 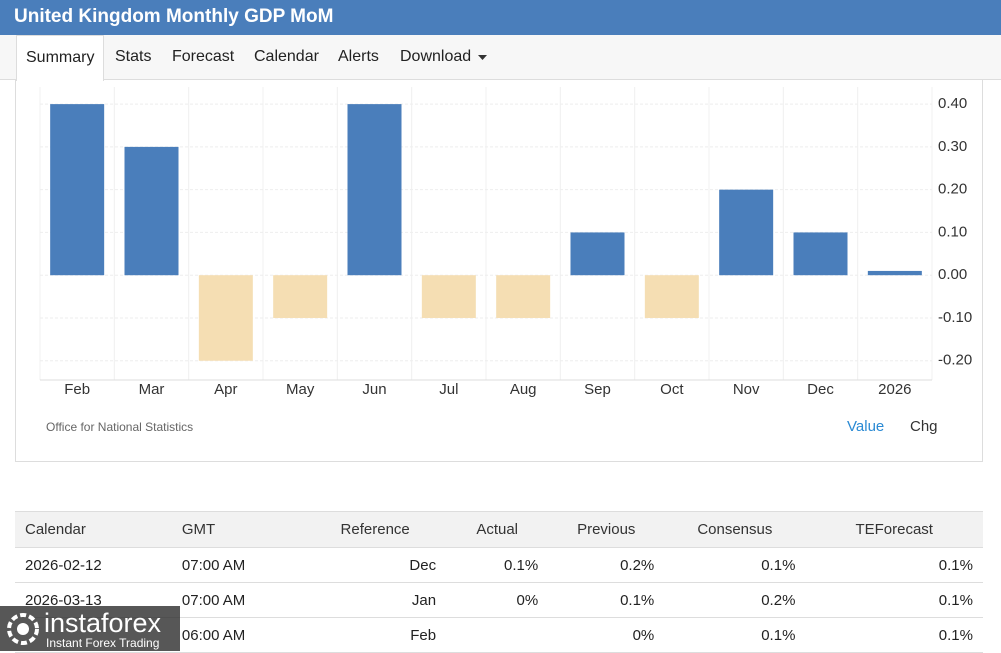 I want to click on tab: Stats, so click(x=133, y=57).